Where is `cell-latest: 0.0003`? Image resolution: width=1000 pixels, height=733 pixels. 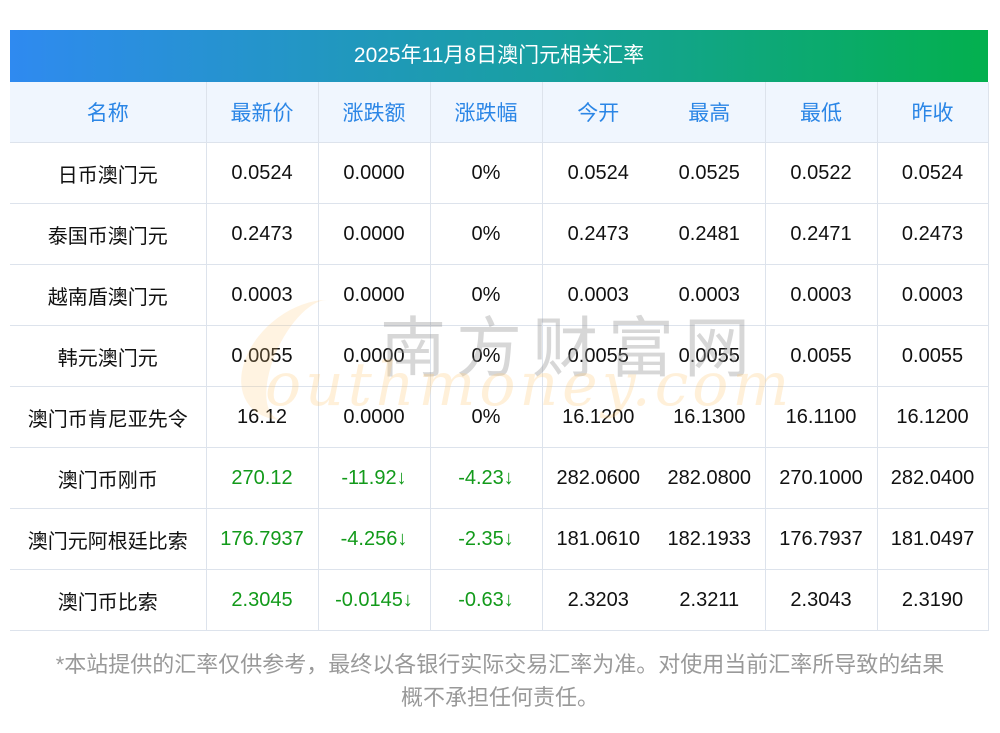
cell-latest: 0.0003 is located at coordinates (262, 295).